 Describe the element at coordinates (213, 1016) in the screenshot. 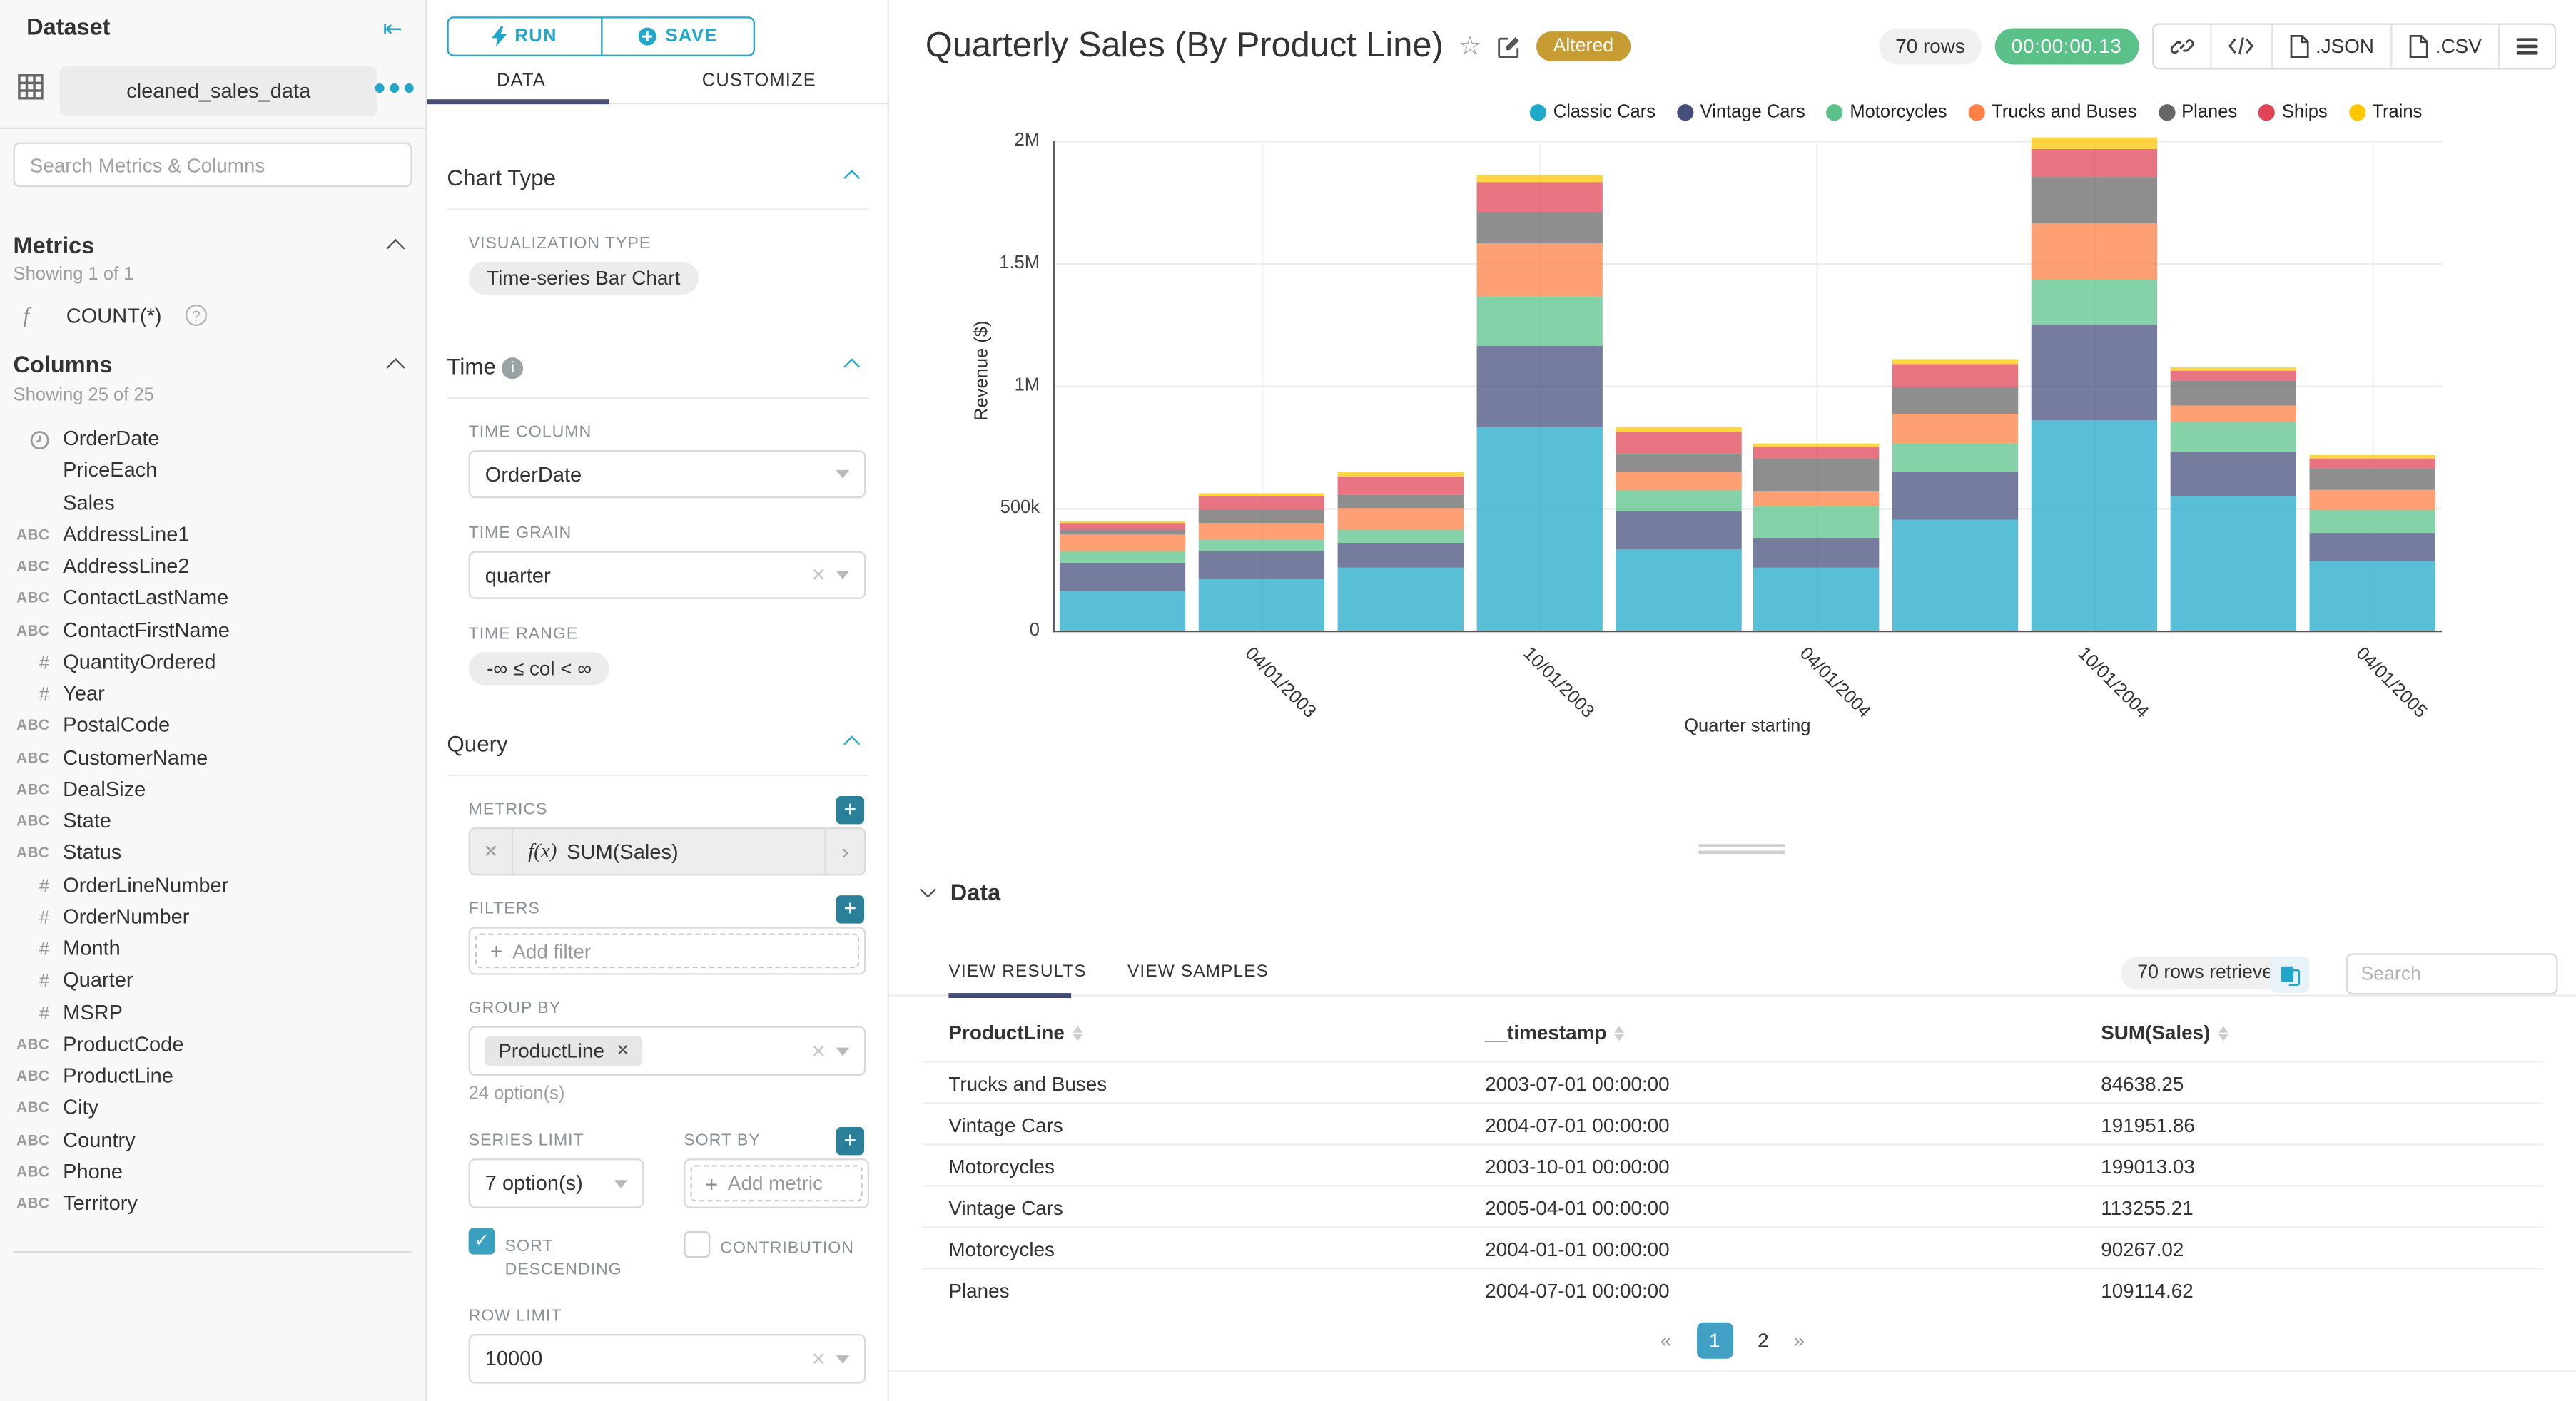

I see `column-list-item: # MSRP` at that location.